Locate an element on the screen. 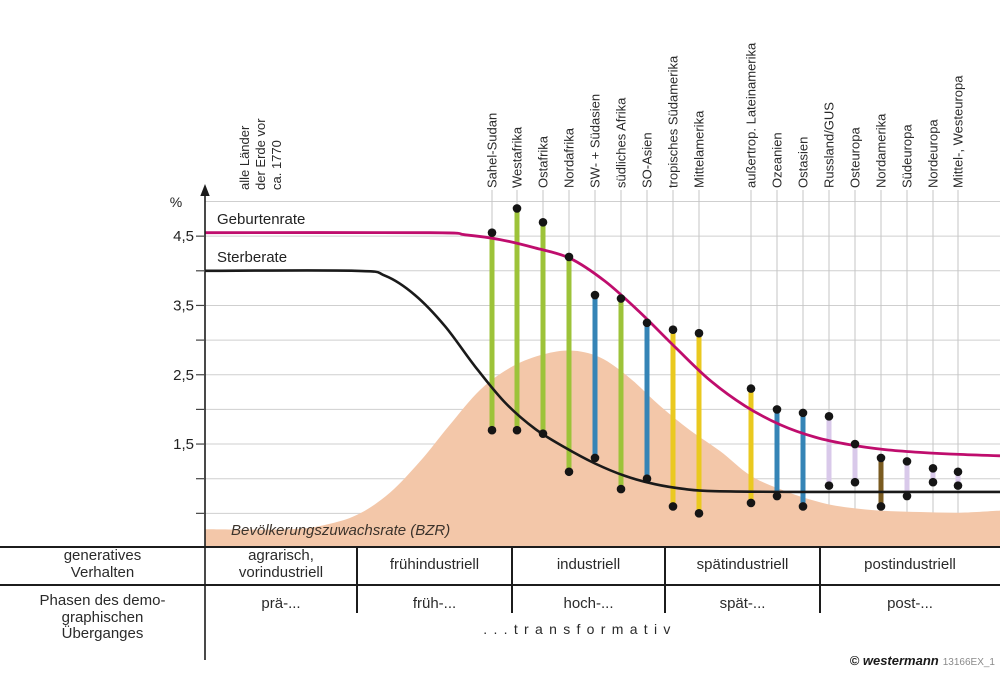 This screenshot has height=680, width=1000. annotation-line: alle Länder is located at coordinates (244, 157).